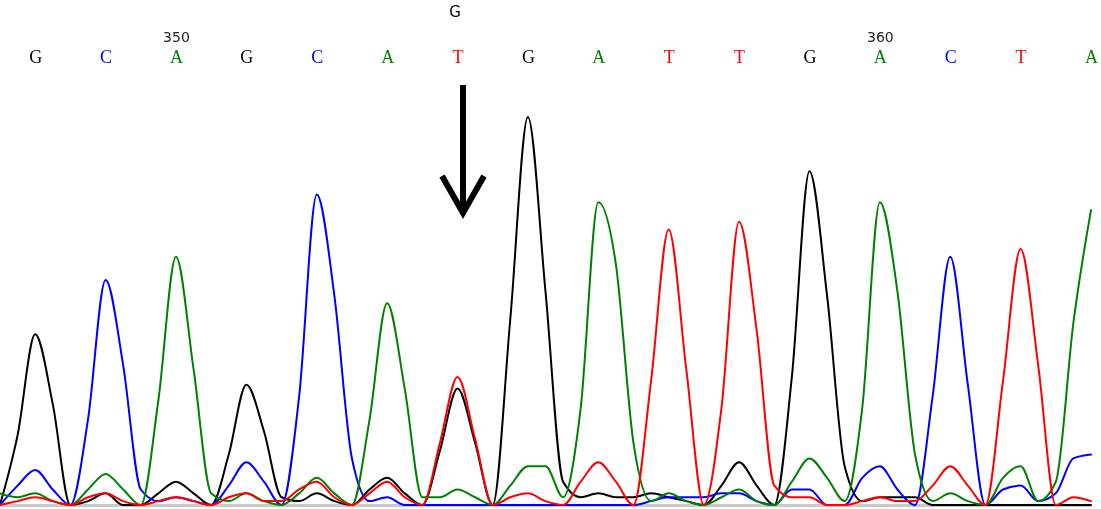 Image resolution: width=1101 pixels, height=509 pixels. Describe the element at coordinates (880, 36) in the screenshot. I see `x2-tick-label: 360` at that location.